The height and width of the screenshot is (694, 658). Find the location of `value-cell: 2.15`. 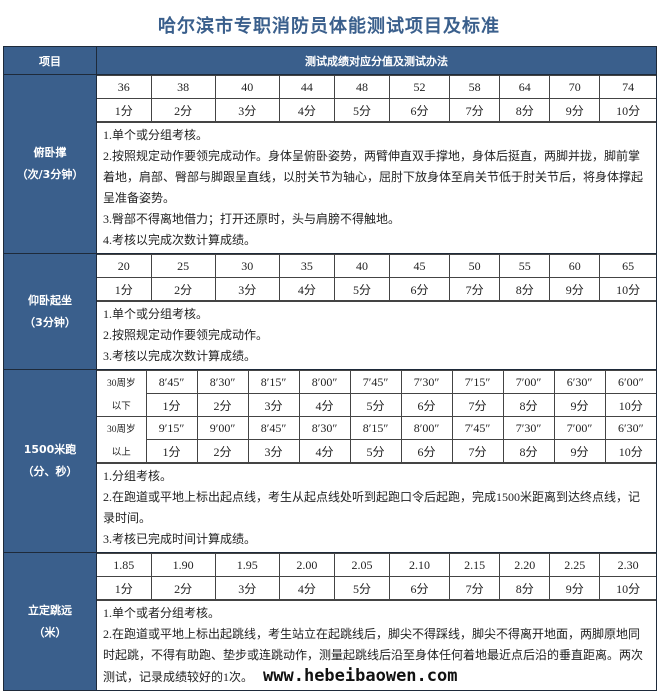

value-cell: 2.15 is located at coordinates (475, 565).